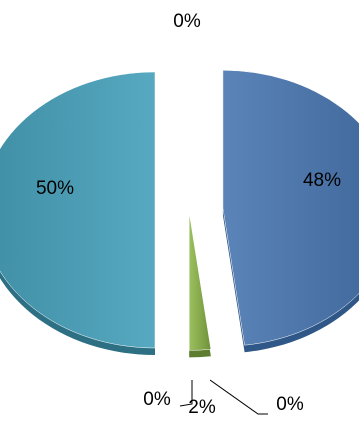  I want to click on label-2: 2%, so click(202, 407).